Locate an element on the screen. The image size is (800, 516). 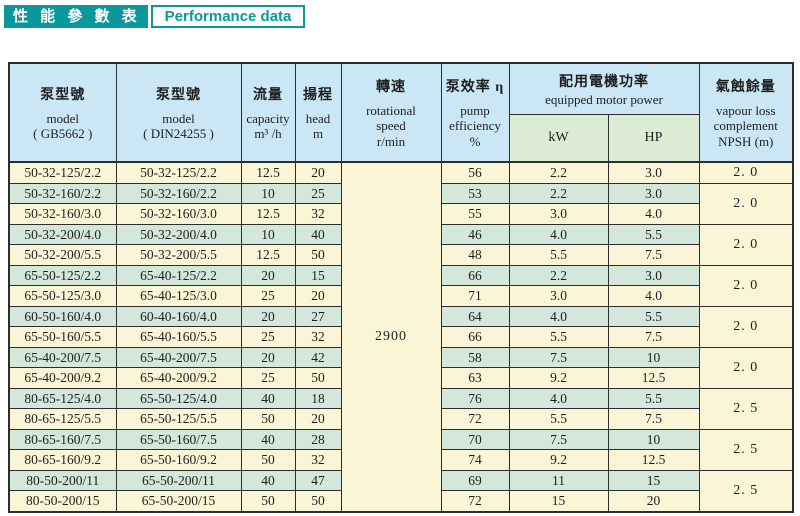
model-din-cell: 50-32-160/3.0 is located at coordinates (178, 214).